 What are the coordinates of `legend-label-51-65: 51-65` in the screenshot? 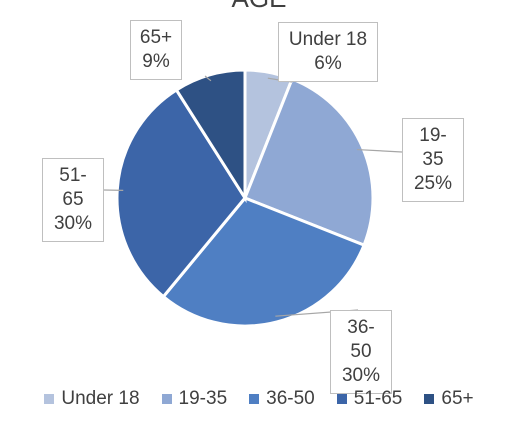 It's located at (378, 398).